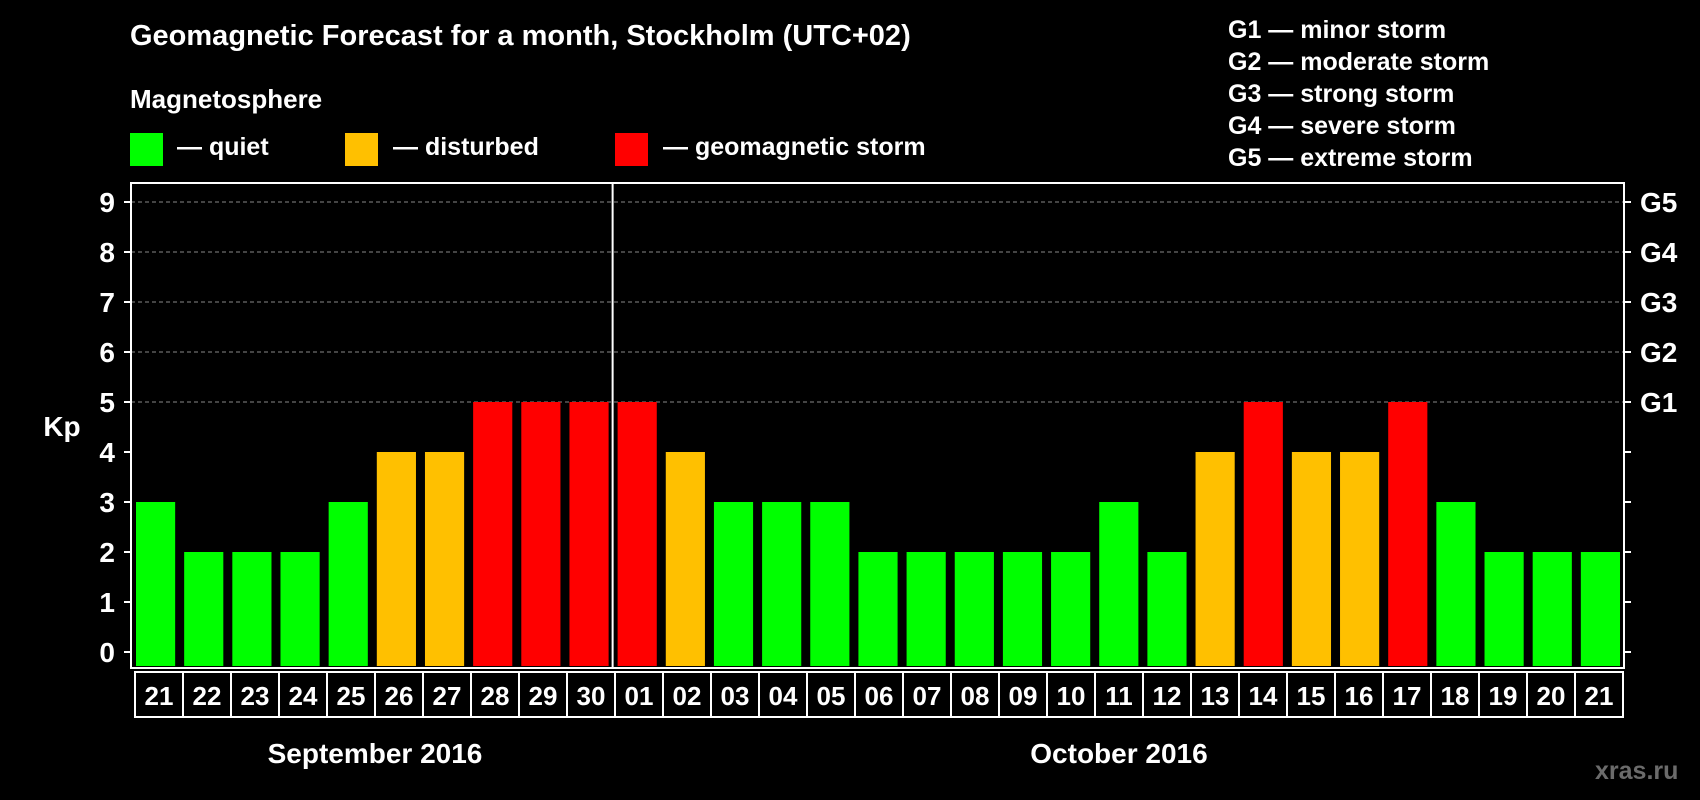  I want to click on legend-label-disturbed: — disturbed, so click(466, 147).